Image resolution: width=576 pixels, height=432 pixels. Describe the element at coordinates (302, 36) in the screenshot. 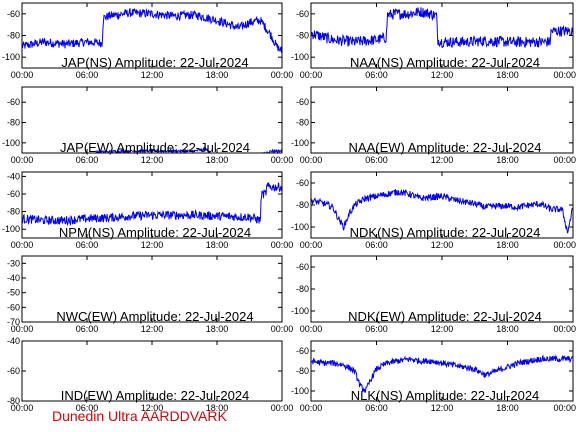

I see `y-tick-label-1-1: -80` at that location.